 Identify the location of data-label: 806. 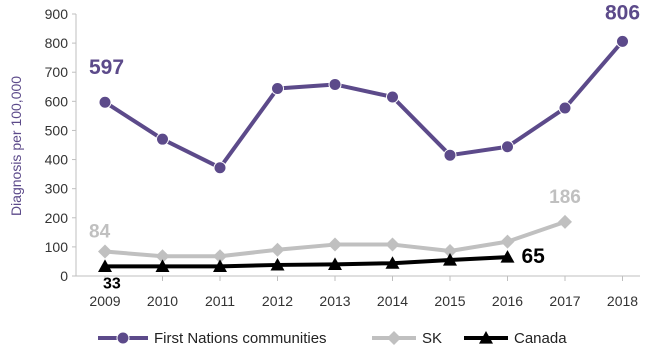
(622, 12).